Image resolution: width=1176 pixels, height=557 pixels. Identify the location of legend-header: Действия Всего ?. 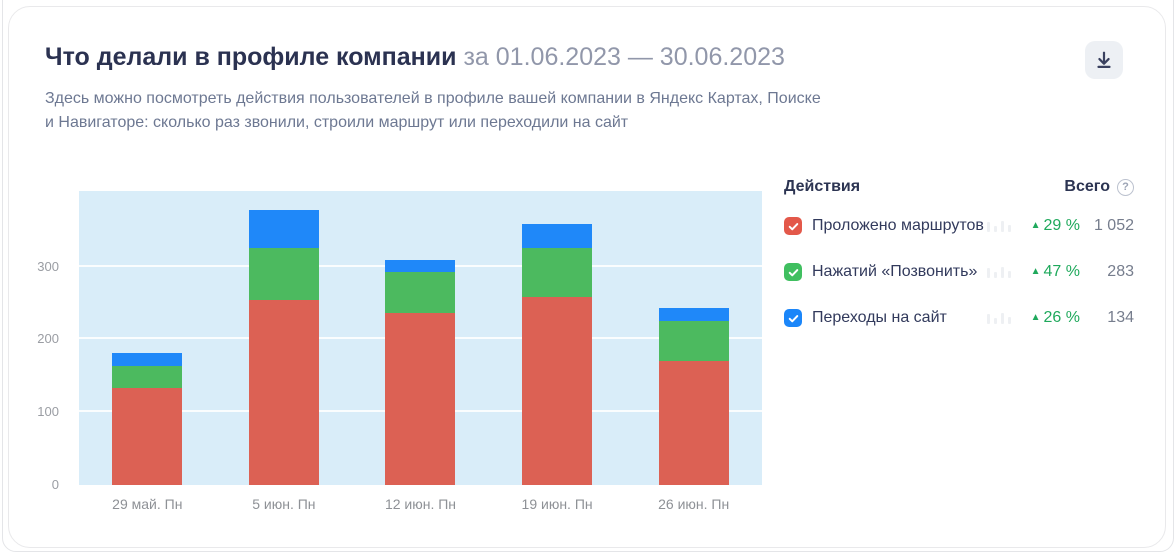
(959, 187).